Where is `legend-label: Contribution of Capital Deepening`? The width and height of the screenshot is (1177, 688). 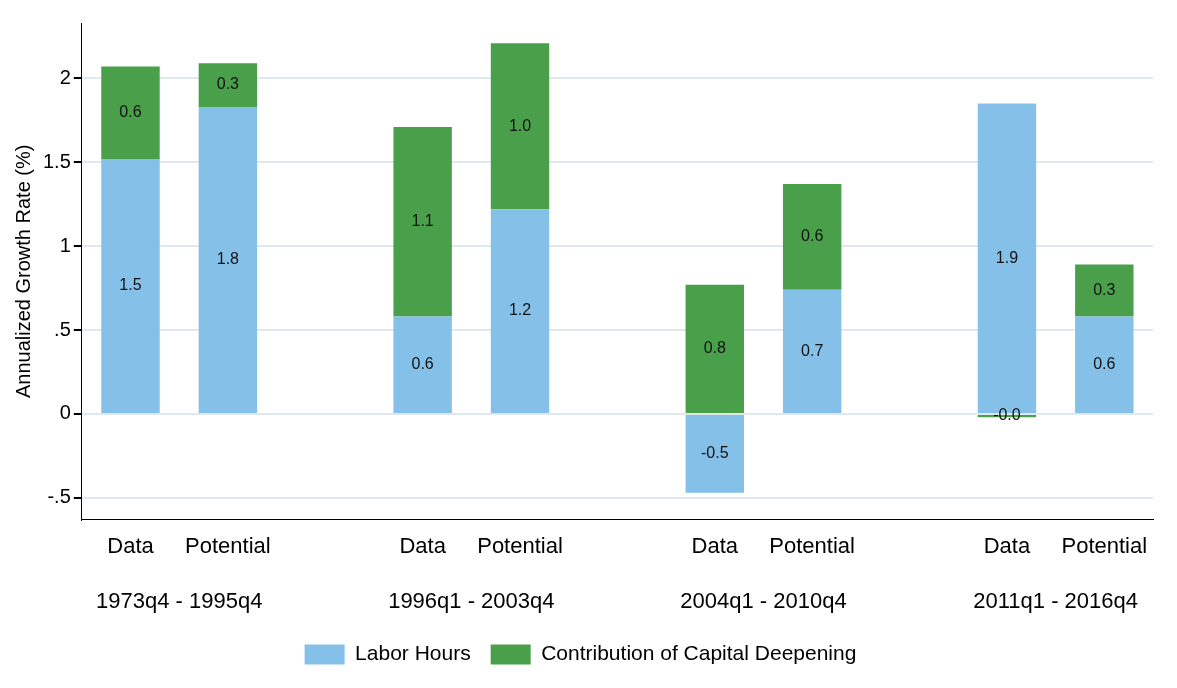
legend-label: Contribution of Capital Deepening is located at coordinates (699, 653).